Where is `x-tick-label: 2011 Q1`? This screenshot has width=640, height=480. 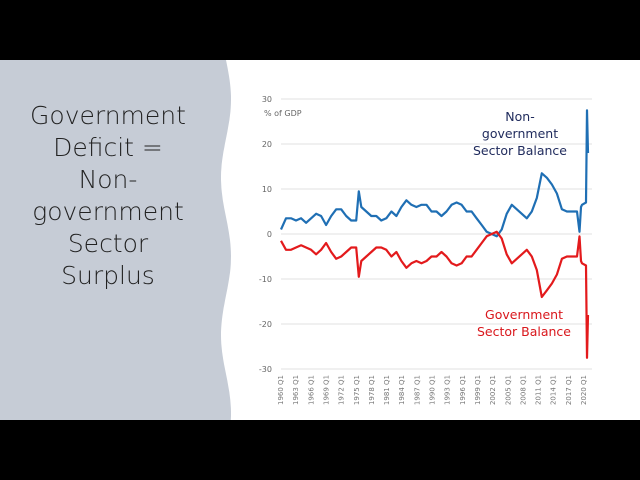
x-tick-label: 2011 Q1 is located at coordinates (539, 390).